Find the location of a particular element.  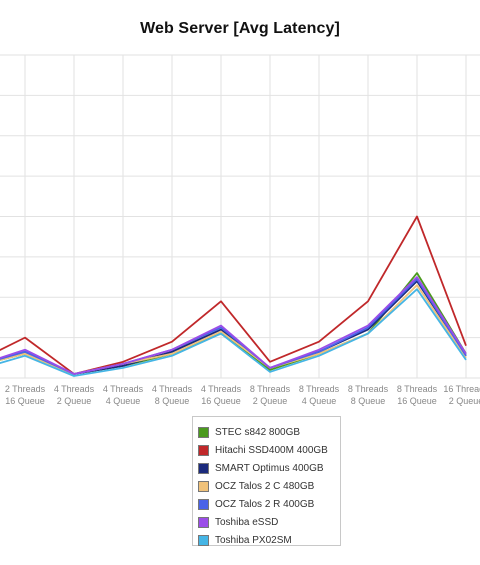

legend-item: SMART Optimus 400GB is located at coordinates (266, 468).